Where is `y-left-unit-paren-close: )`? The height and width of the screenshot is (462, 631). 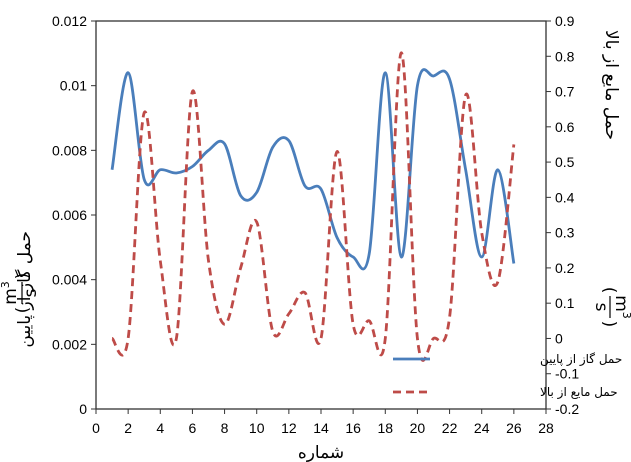
y-left-unit-paren-close: ) is located at coordinates (23, 276).